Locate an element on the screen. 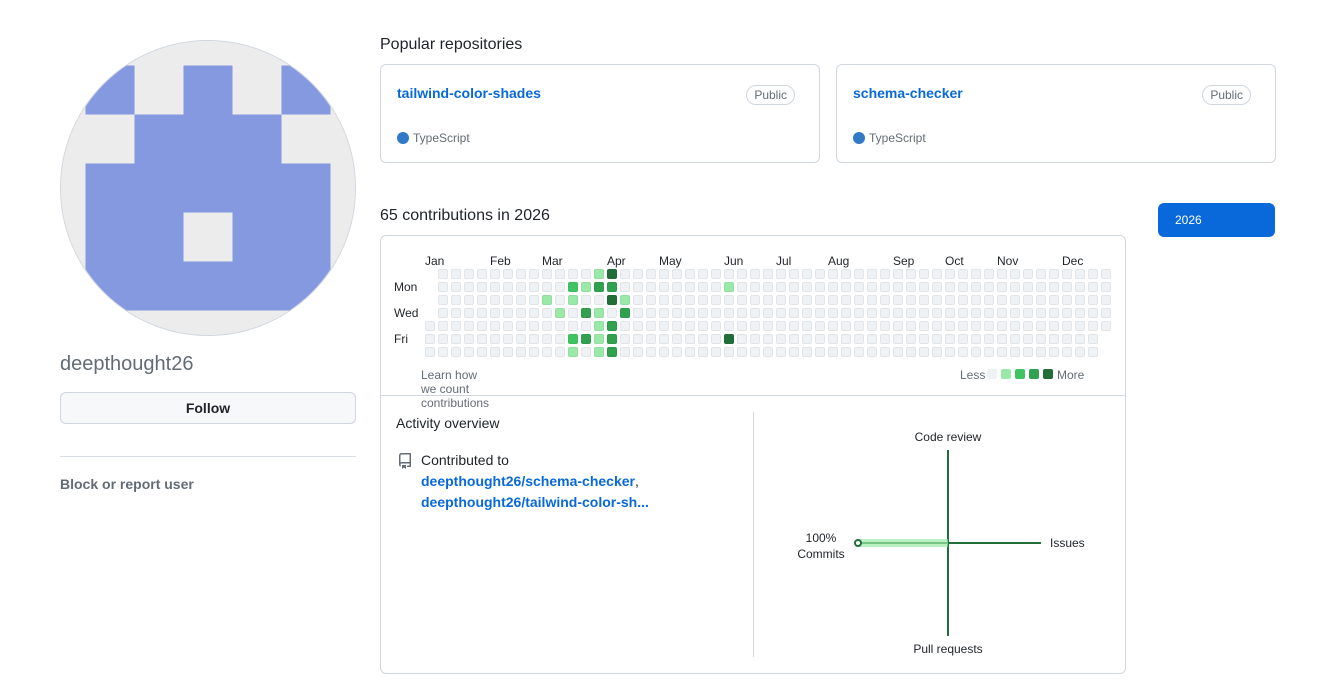 The width and height of the screenshot is (1330, 693). activity-repo-name: deepthought26/schema-checker is located at coordinates (528, 481).